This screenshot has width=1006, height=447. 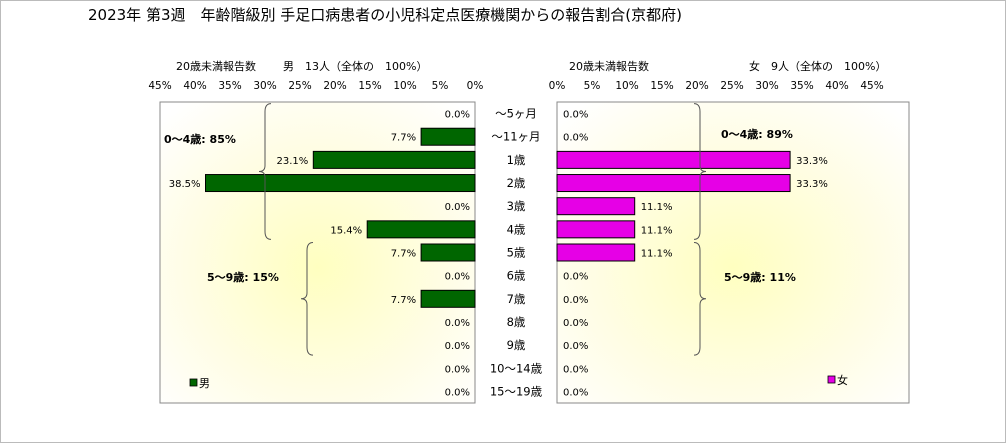 I want to click on male-x-tick-label: 20%, so click(x=334, y=86).